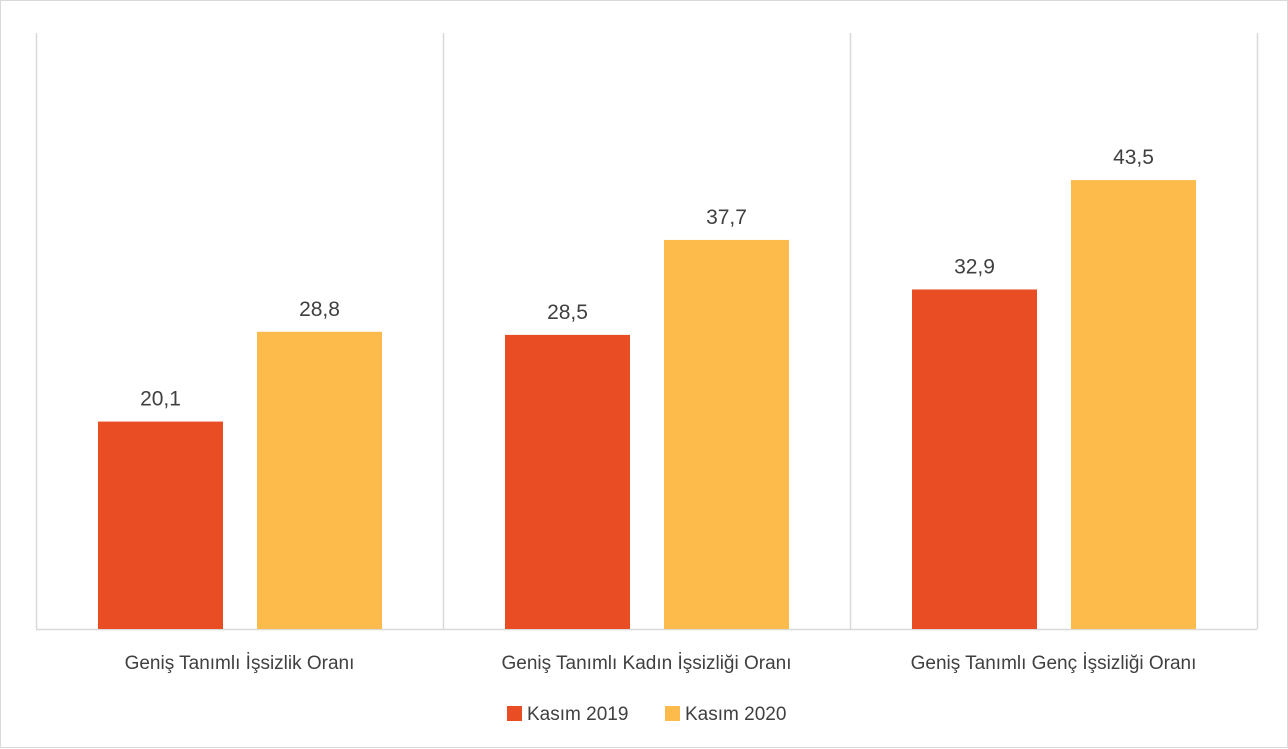 This screenshot has width=1288, height=749. Describe the element at coordinates (240, 663) in the screenshot. I see `category-label: Geniş Tanımlı İşsizlik Oranı` at that location.